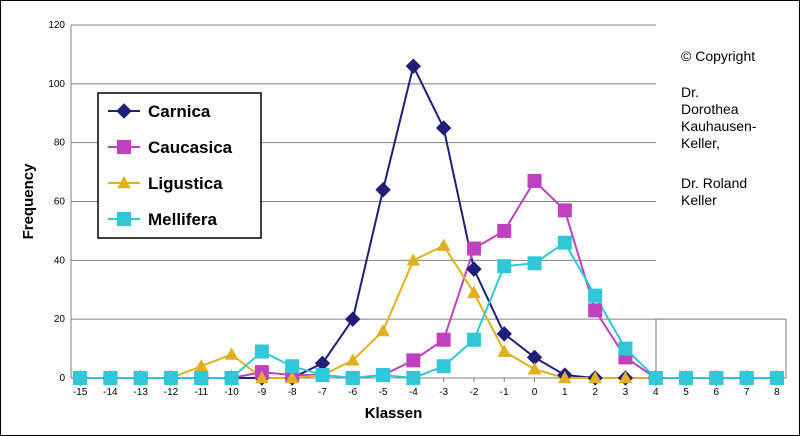  I want to click on x-tick-label: 6, so click(717, 392).